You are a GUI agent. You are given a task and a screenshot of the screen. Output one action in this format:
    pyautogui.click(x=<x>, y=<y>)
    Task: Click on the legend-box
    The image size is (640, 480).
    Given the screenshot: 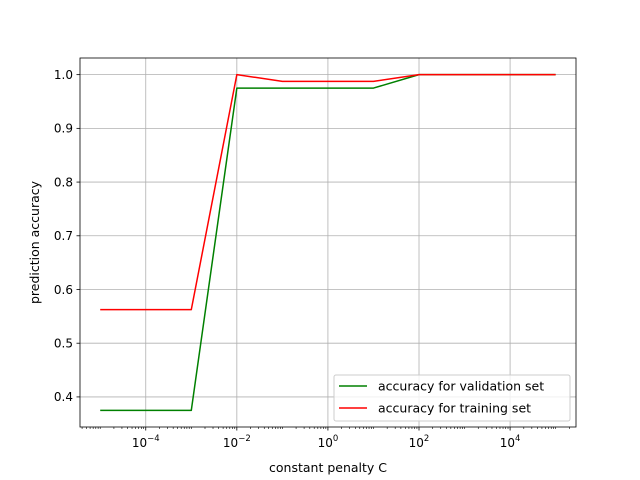 What is the action you would take?
    pyautogui.click(x=452, y=398)
    